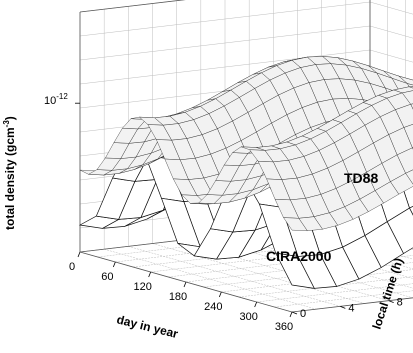 The height and width of the screenshot is (353, 413). I want to click on z-tick-label: 10-12, so click(56, 99).